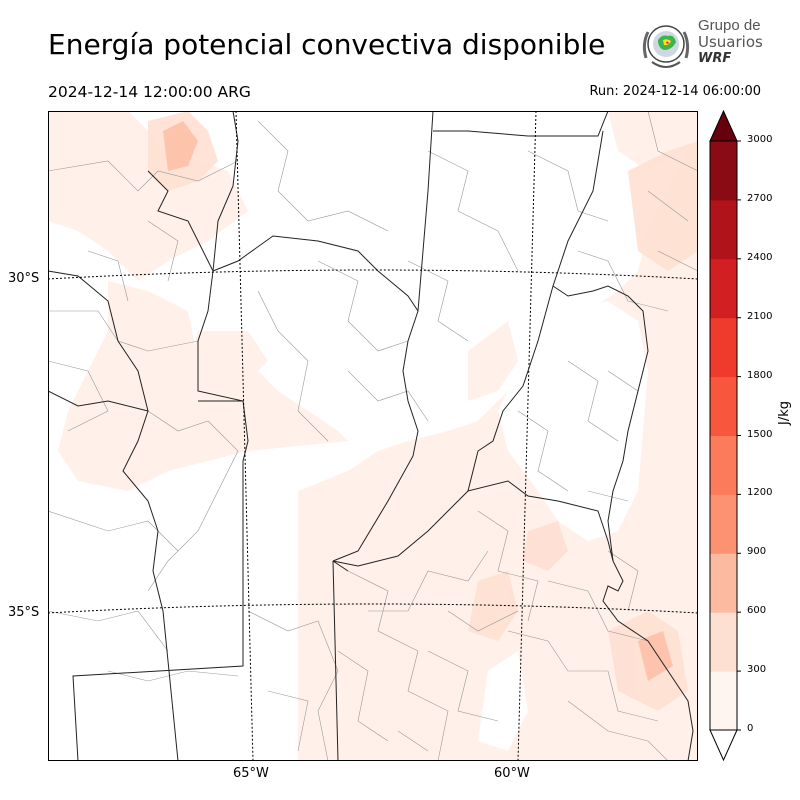 The image size is (800, 800). I want to click on colorbar-tick-label: 2700, so click(760, 198).